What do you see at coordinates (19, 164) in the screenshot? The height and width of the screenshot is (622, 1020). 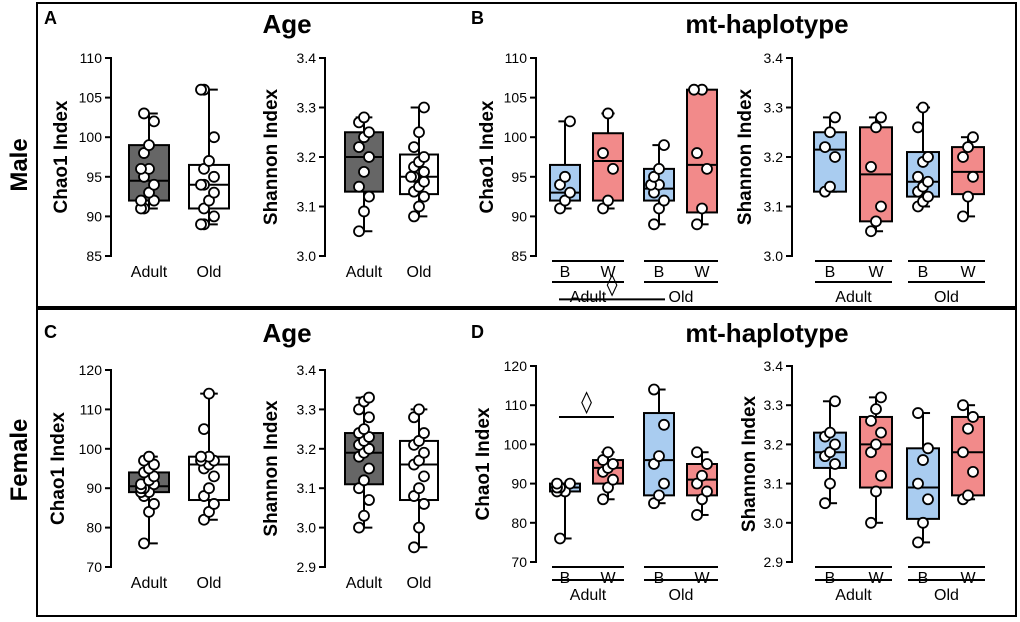 I see `row-label-male: Male` at bounding box center [19, 164].